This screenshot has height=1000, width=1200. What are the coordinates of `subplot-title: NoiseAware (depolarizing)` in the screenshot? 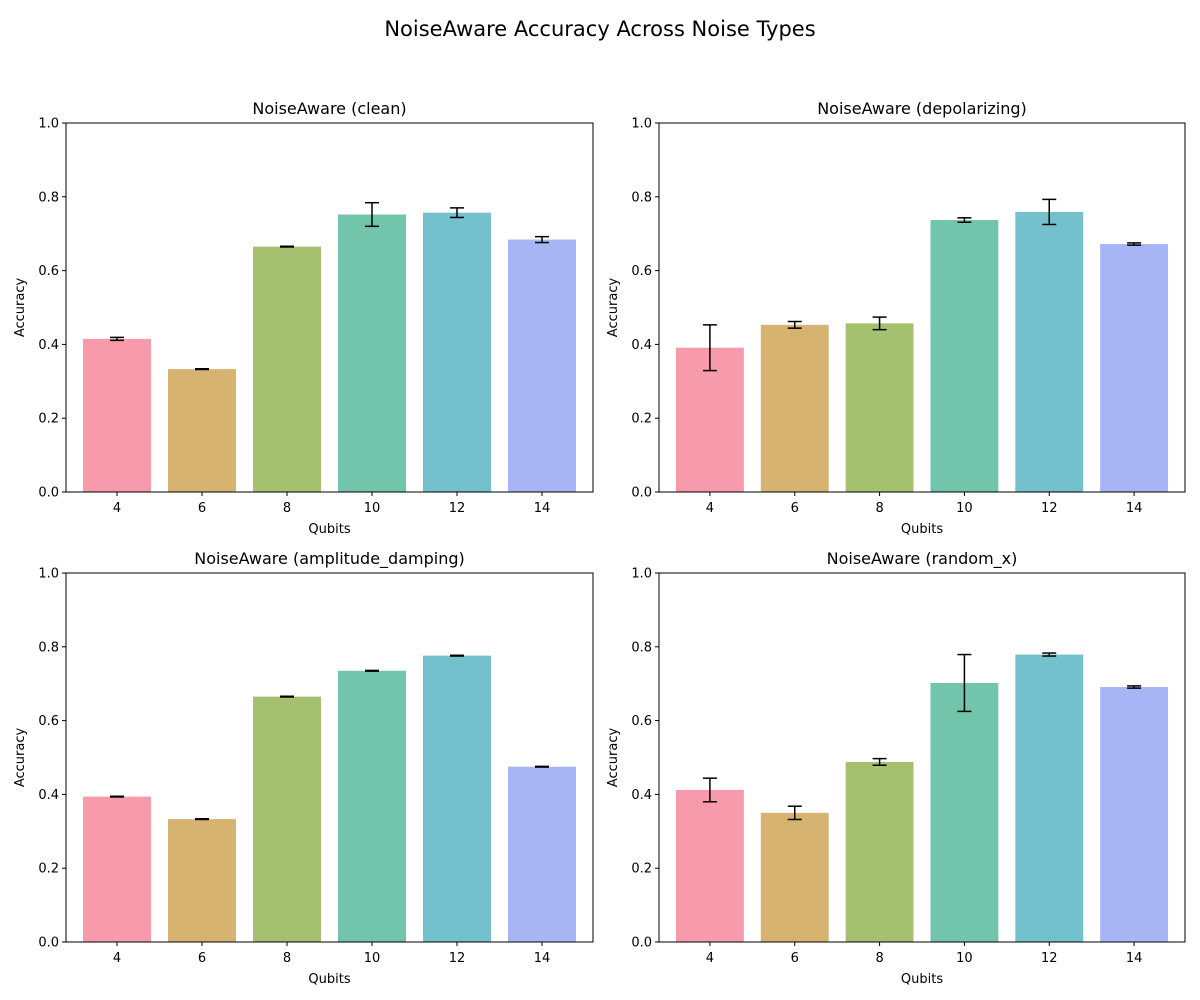 It's located at (922, 108).